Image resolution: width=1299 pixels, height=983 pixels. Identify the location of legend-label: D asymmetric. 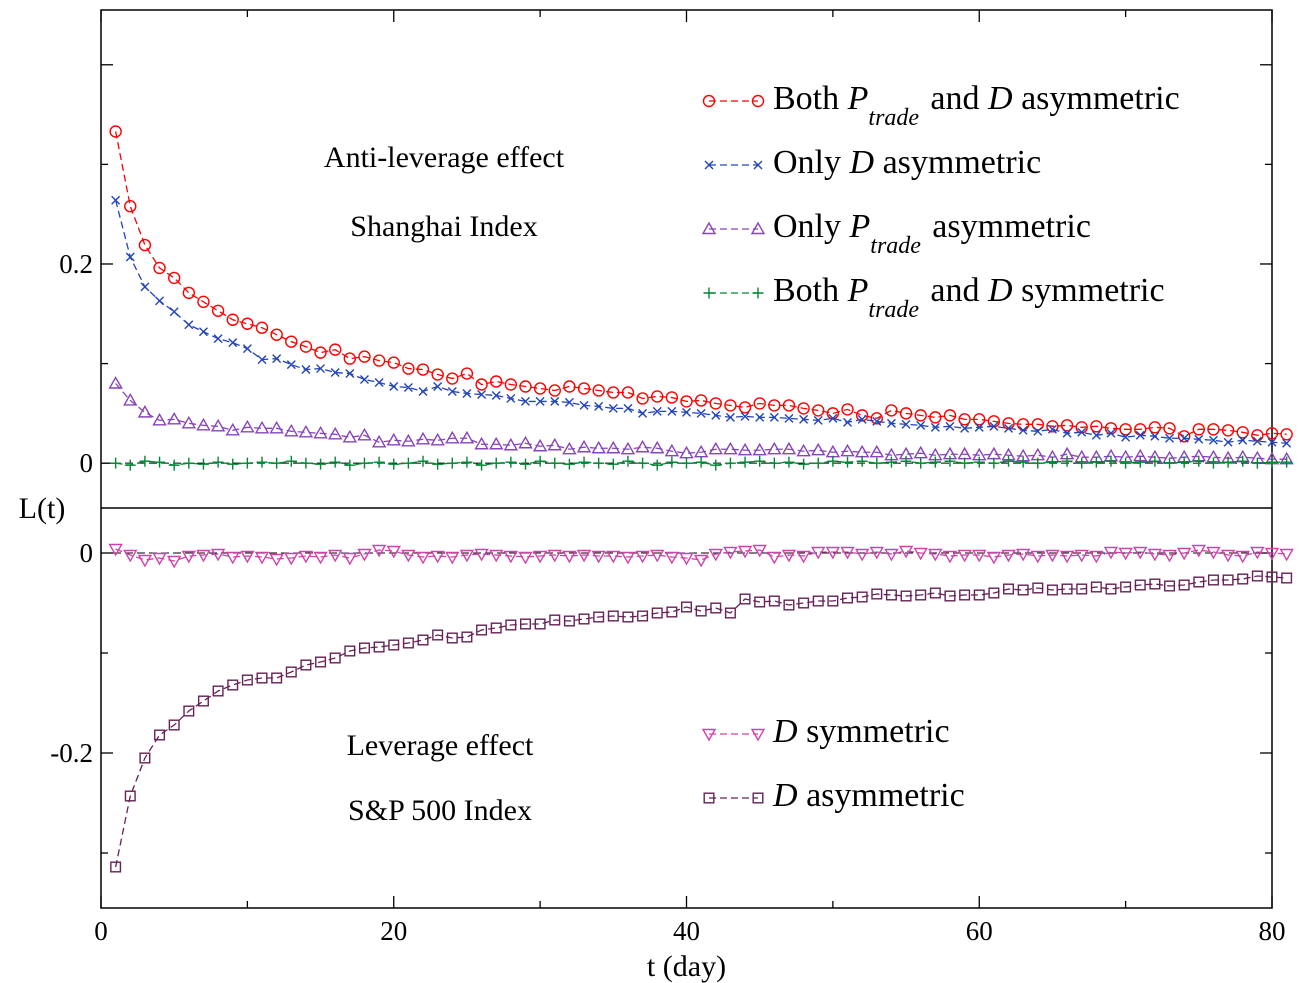
(868, 795).